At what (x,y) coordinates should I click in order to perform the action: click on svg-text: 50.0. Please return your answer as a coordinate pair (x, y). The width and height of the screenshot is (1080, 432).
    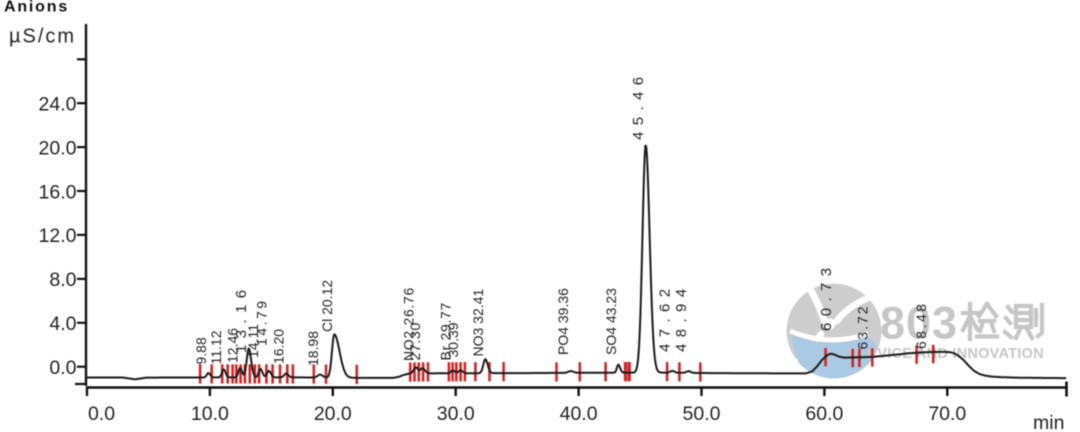
    Looking at the image, I should click on (702, 414).